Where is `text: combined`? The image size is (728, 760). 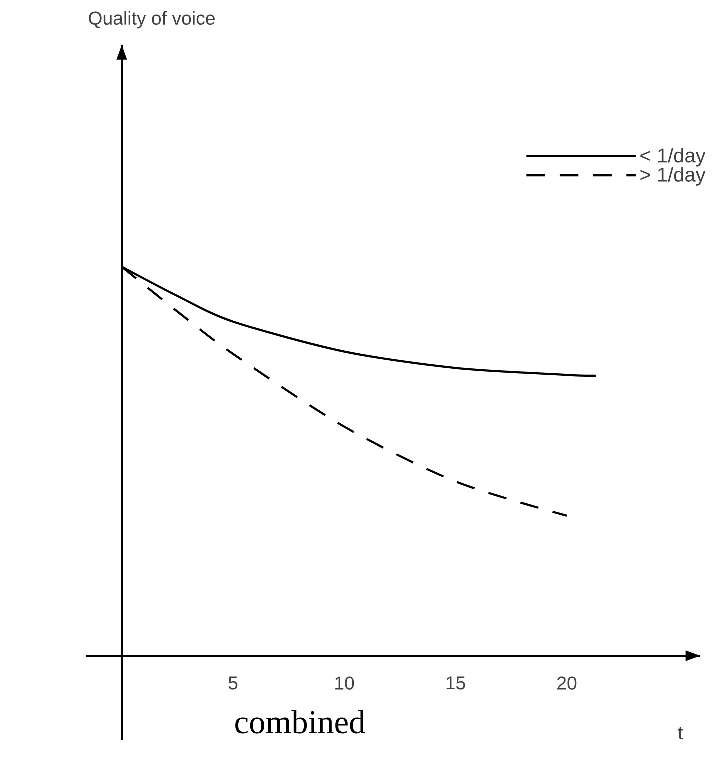
text: combined is located at coordinates (301, 722).